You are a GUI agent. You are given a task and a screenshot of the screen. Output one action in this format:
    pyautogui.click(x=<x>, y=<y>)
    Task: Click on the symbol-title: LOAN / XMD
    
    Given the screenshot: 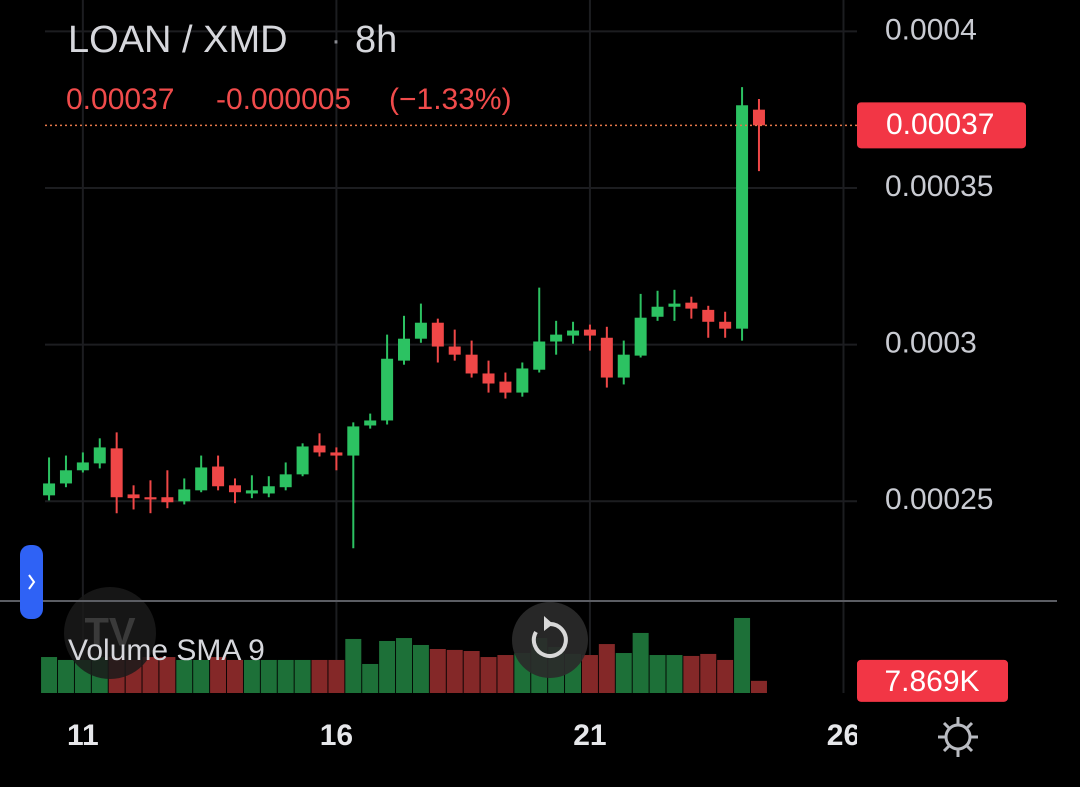 What is the action you would take?
    pyautogui.click(x=178, y=40)
    